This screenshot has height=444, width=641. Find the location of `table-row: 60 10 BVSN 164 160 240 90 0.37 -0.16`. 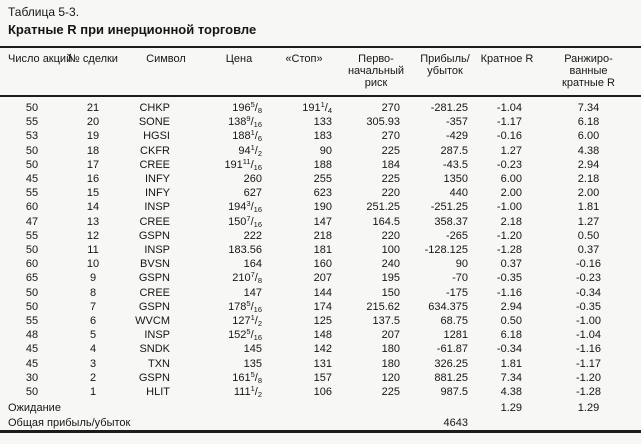

table-row: 60 10 BVSN 164 160 240 90 0.37 -0.16 is located at coordinates (320, 264).